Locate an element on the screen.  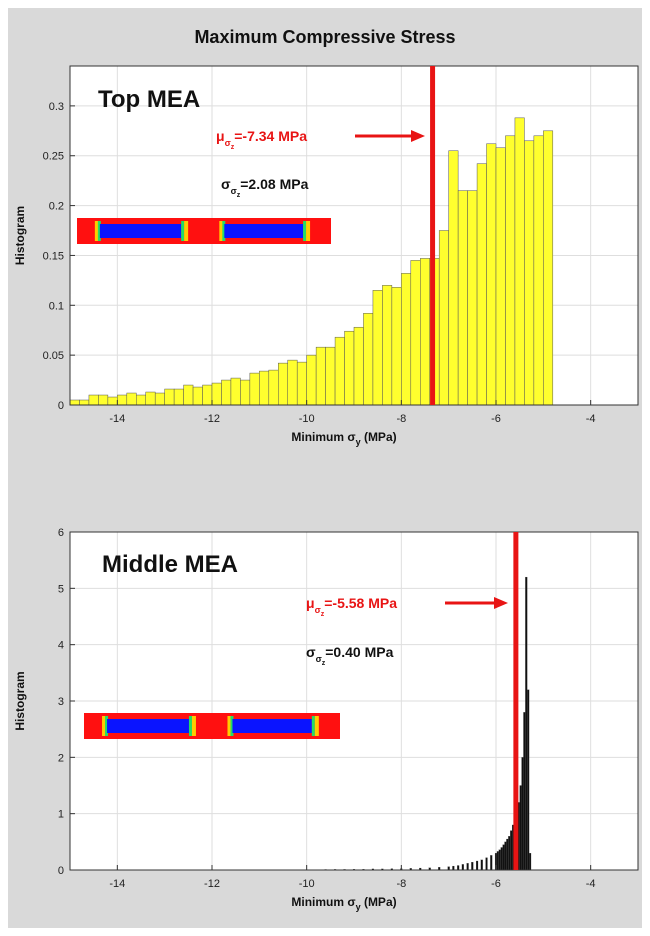
y-tick-label: 3 is located at coordinates (61, 702).